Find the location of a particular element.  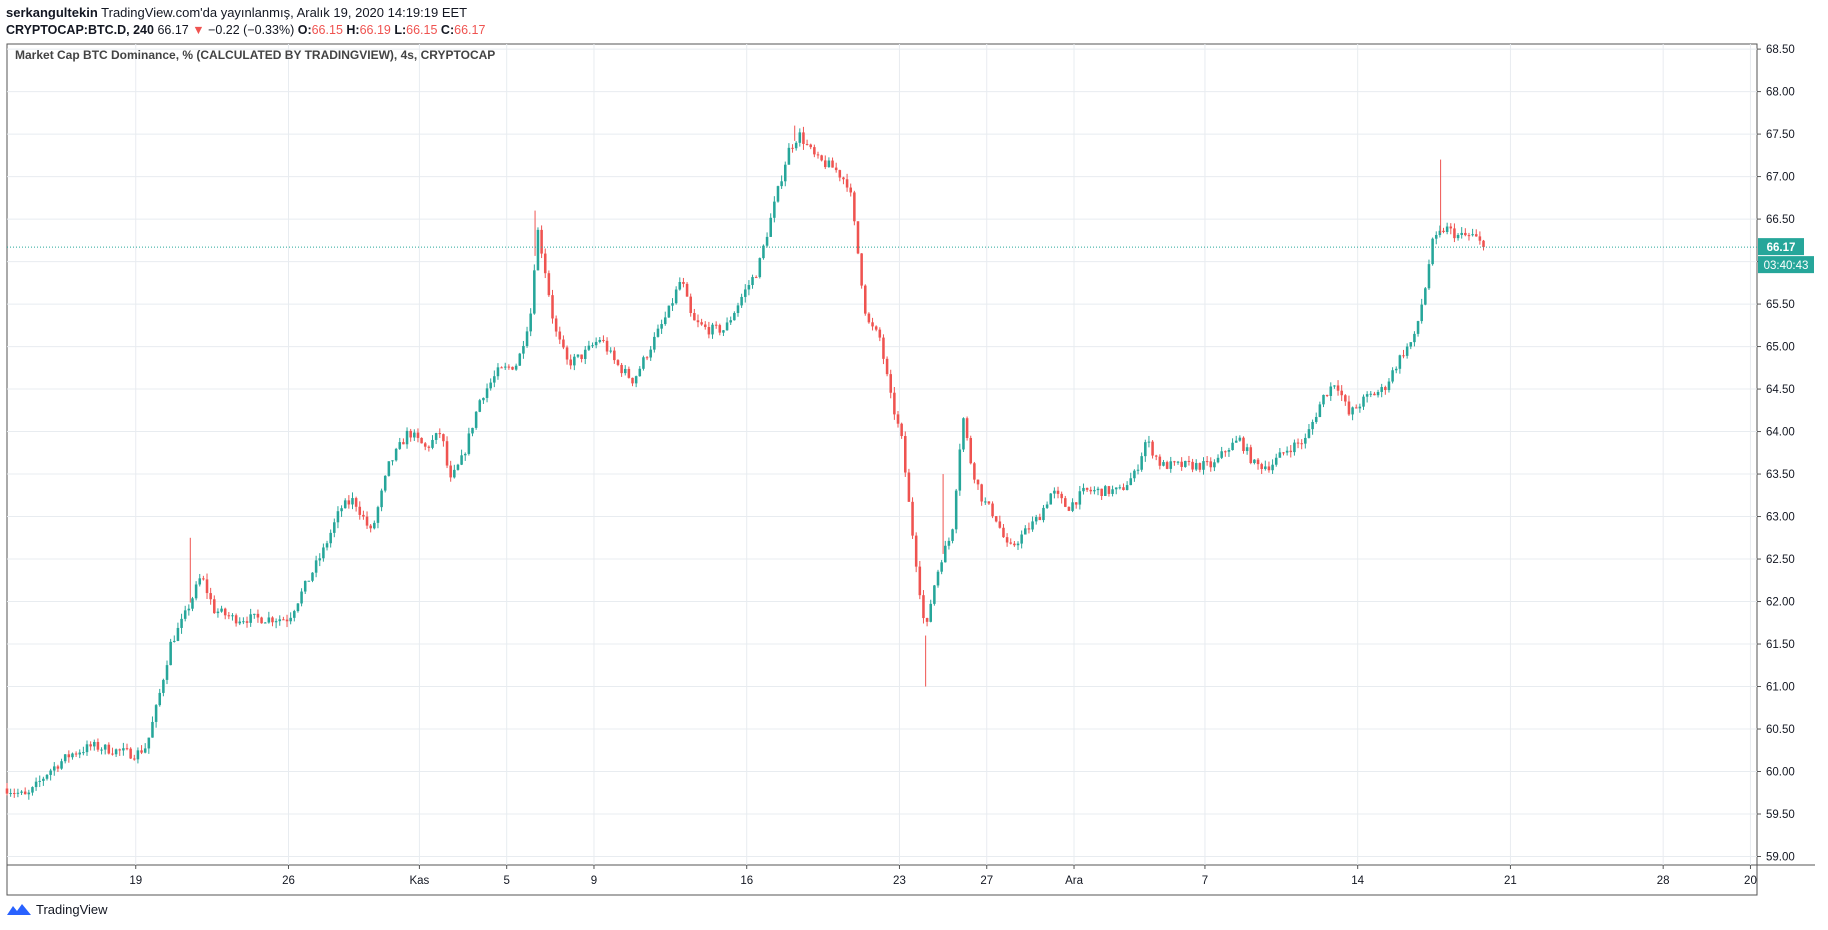

y-tick-label: 68.00 is located at coordinates (1780, 93).